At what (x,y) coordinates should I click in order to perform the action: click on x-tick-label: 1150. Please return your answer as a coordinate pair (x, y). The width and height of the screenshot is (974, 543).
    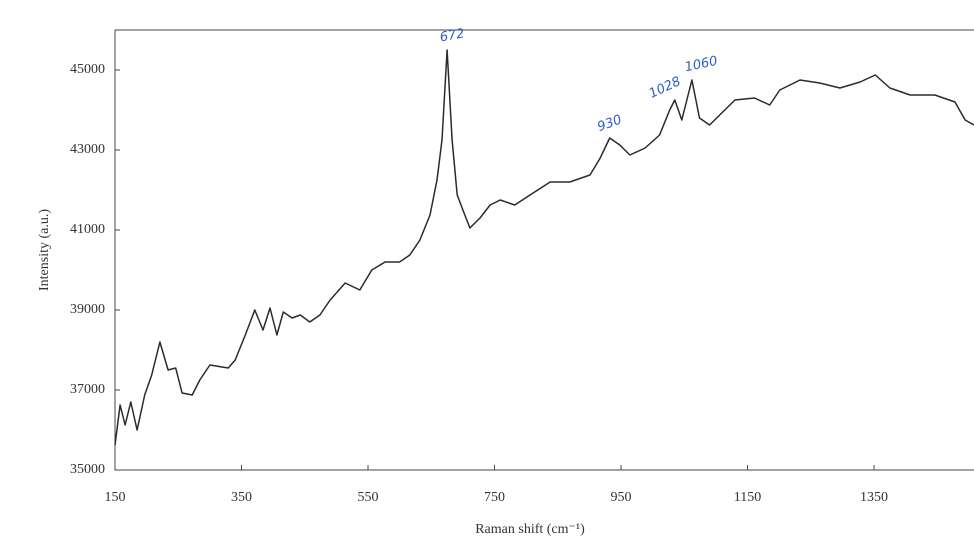
    Looking at the image, I should click on (747, 497).